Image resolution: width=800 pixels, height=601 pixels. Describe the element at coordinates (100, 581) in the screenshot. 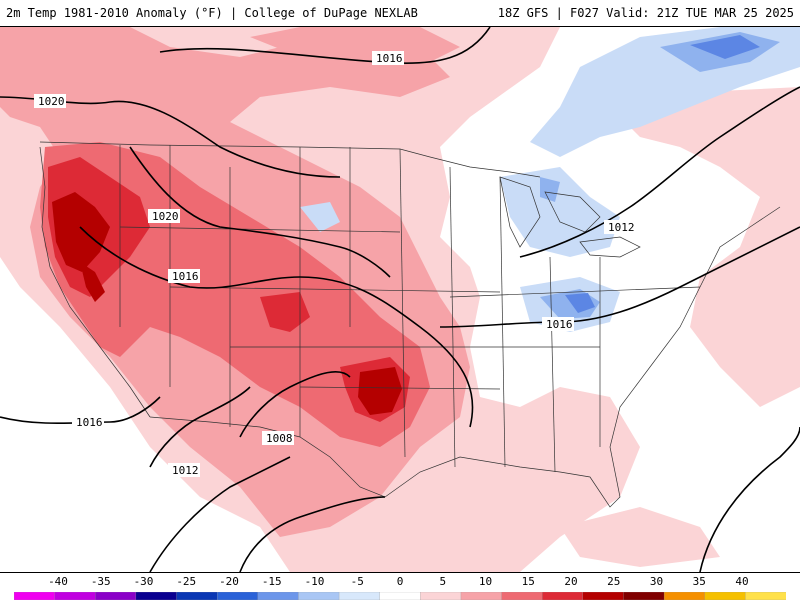

I see `colorbar-tick-label: -35` at that location.